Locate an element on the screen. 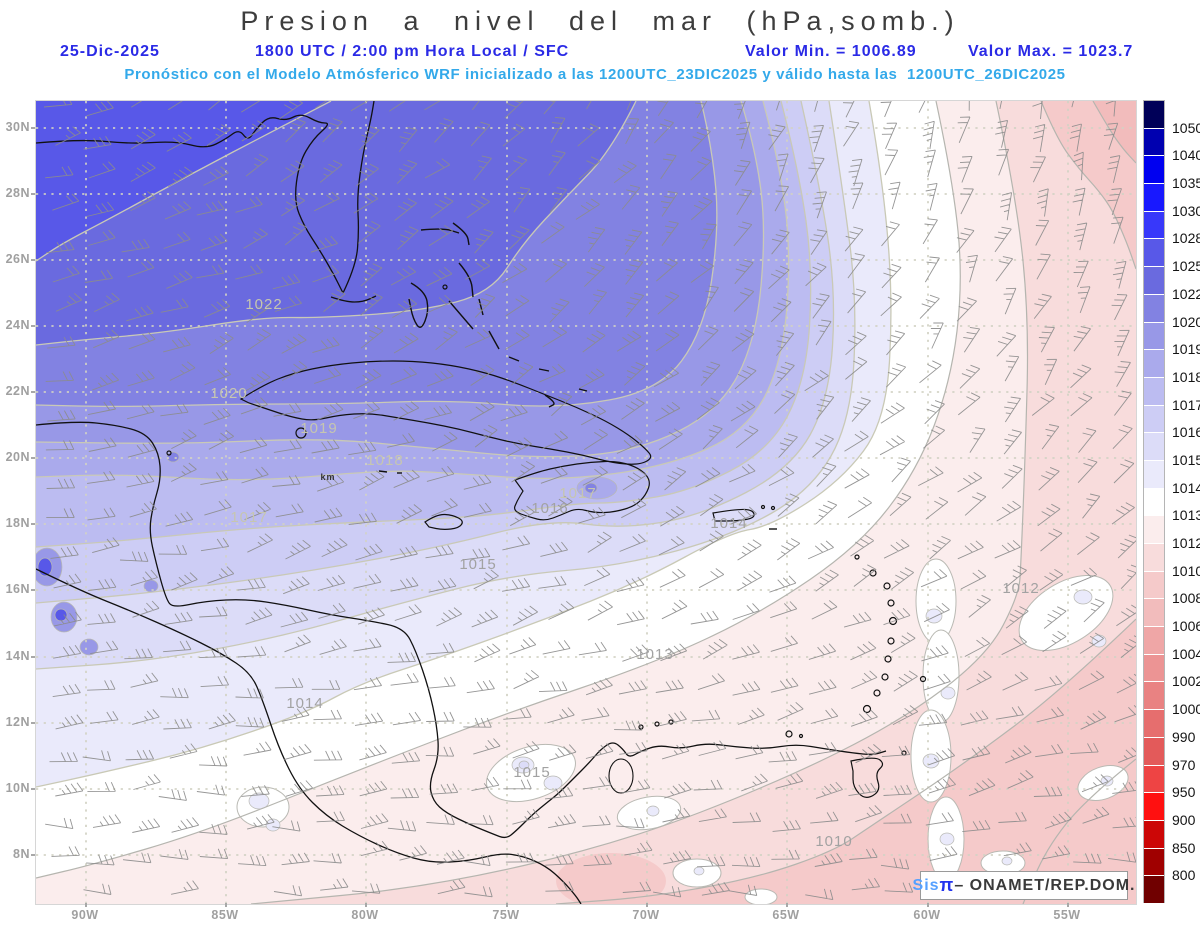  pi-icon: π is located at coordinates (947, 885).